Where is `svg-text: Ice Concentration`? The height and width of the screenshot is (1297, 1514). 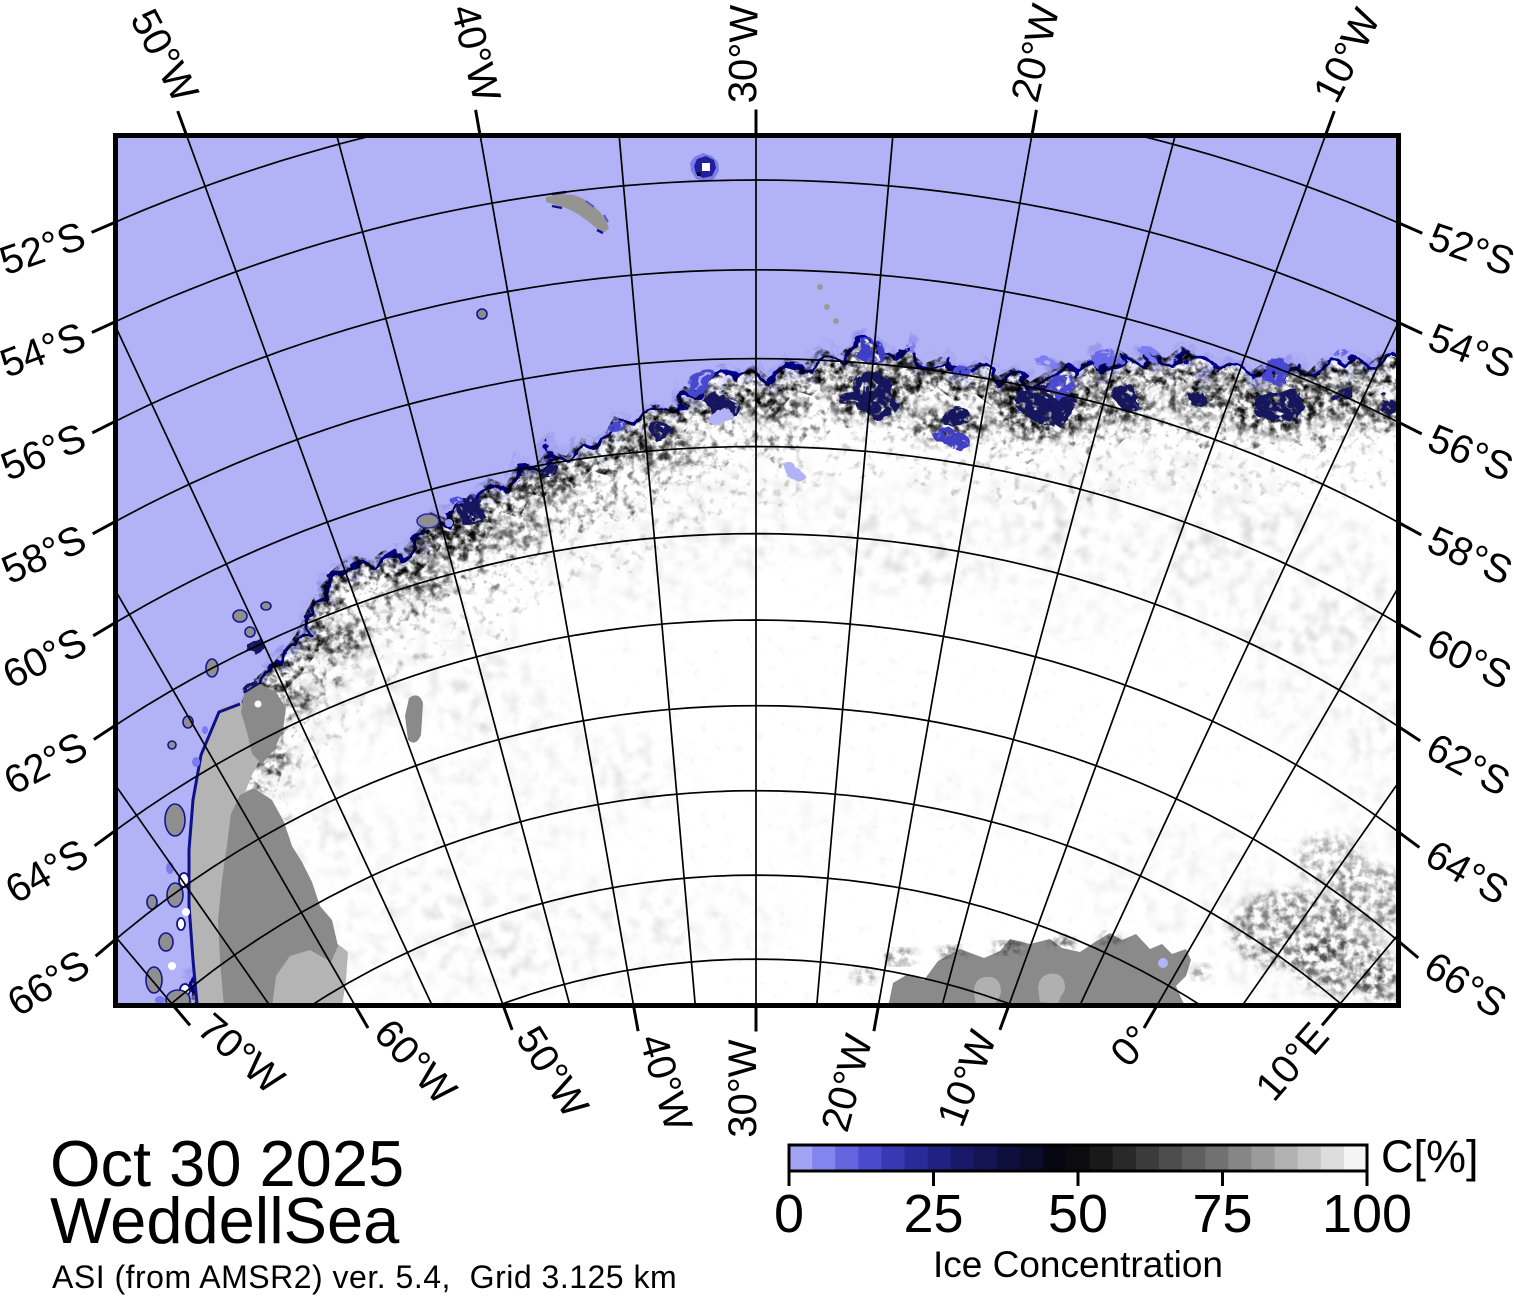
svg-text: Ice Concentration is located at coordinates (1078, 1264).